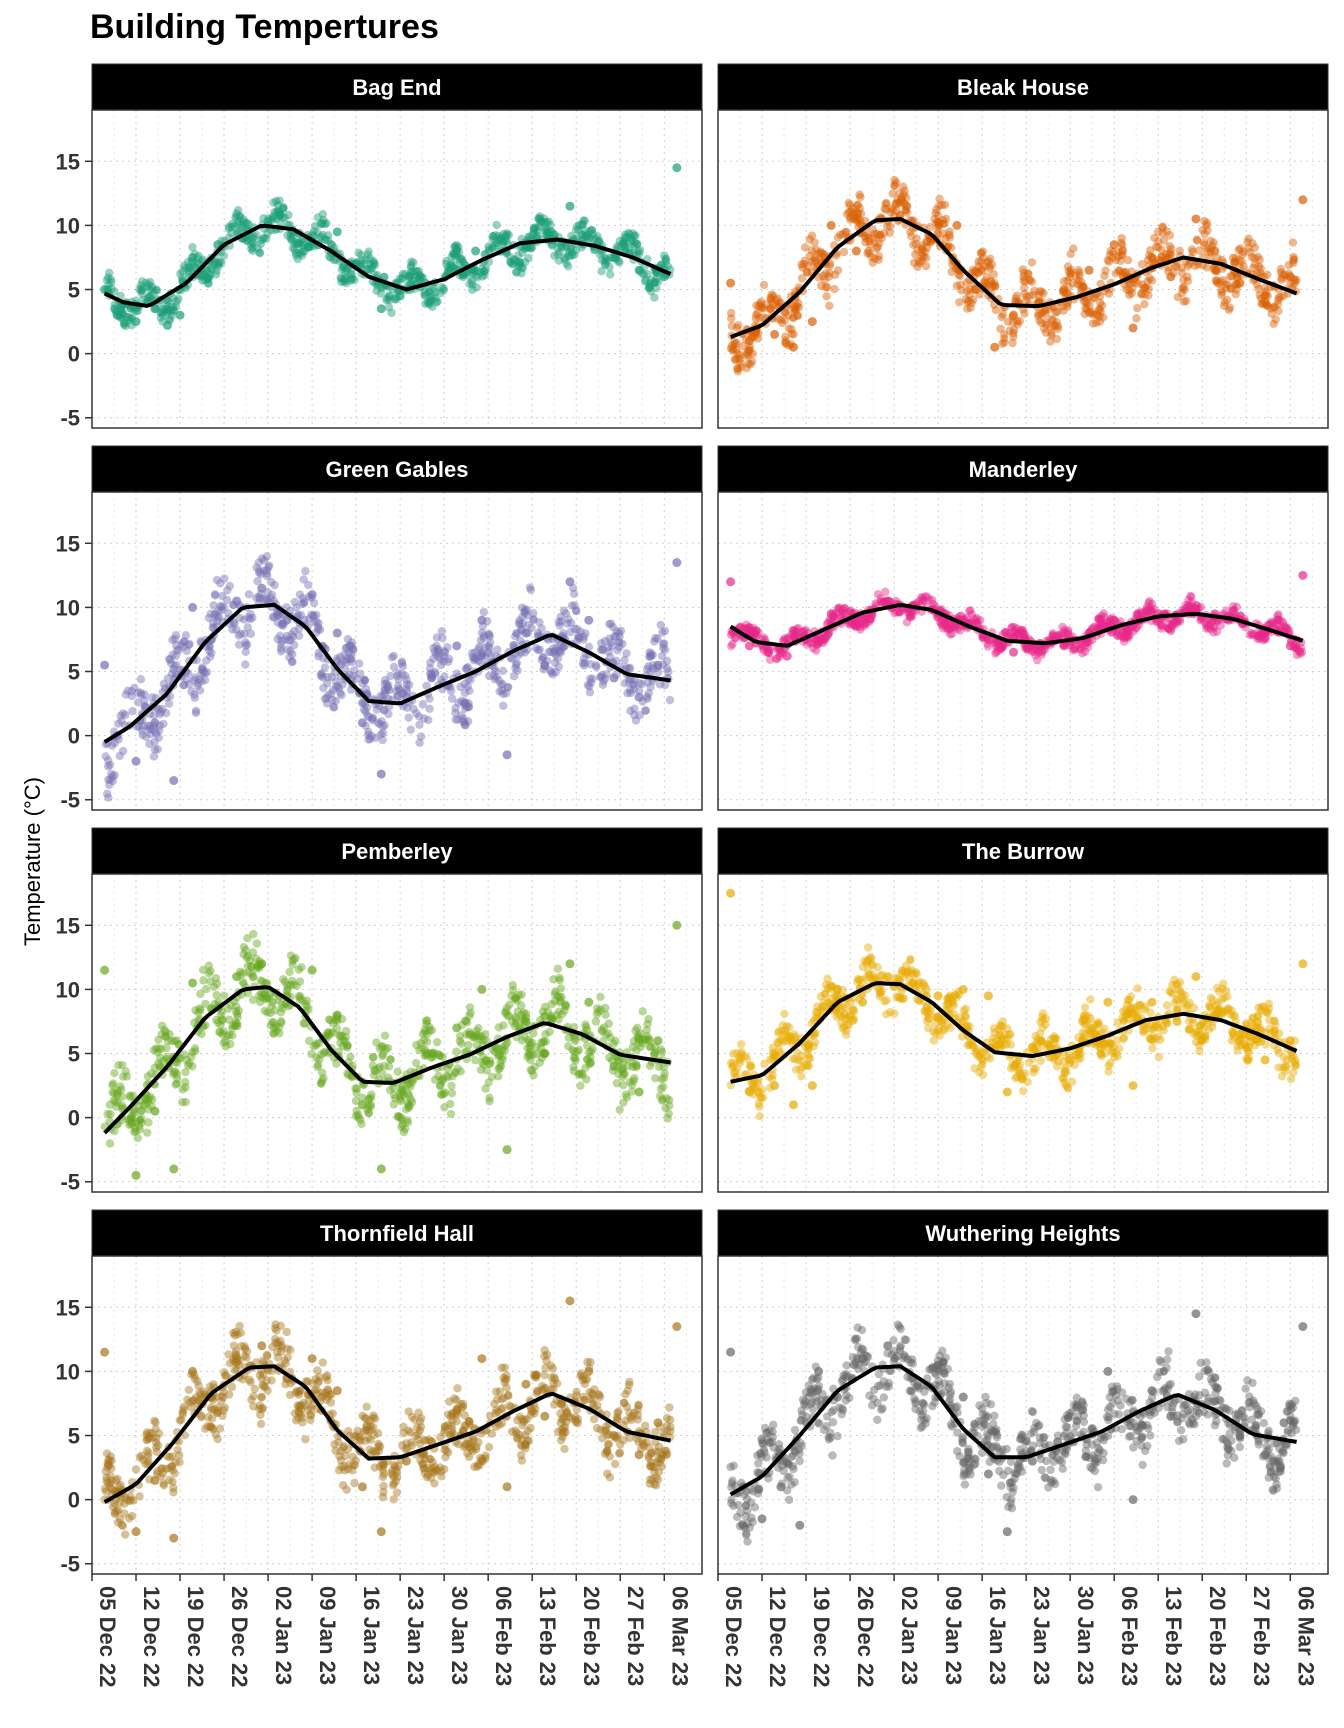 The image size is (1344, 1728). Describe the element at coordinates (68, 989) in the screenshot. I see `y-tick-label: 10` at that location.